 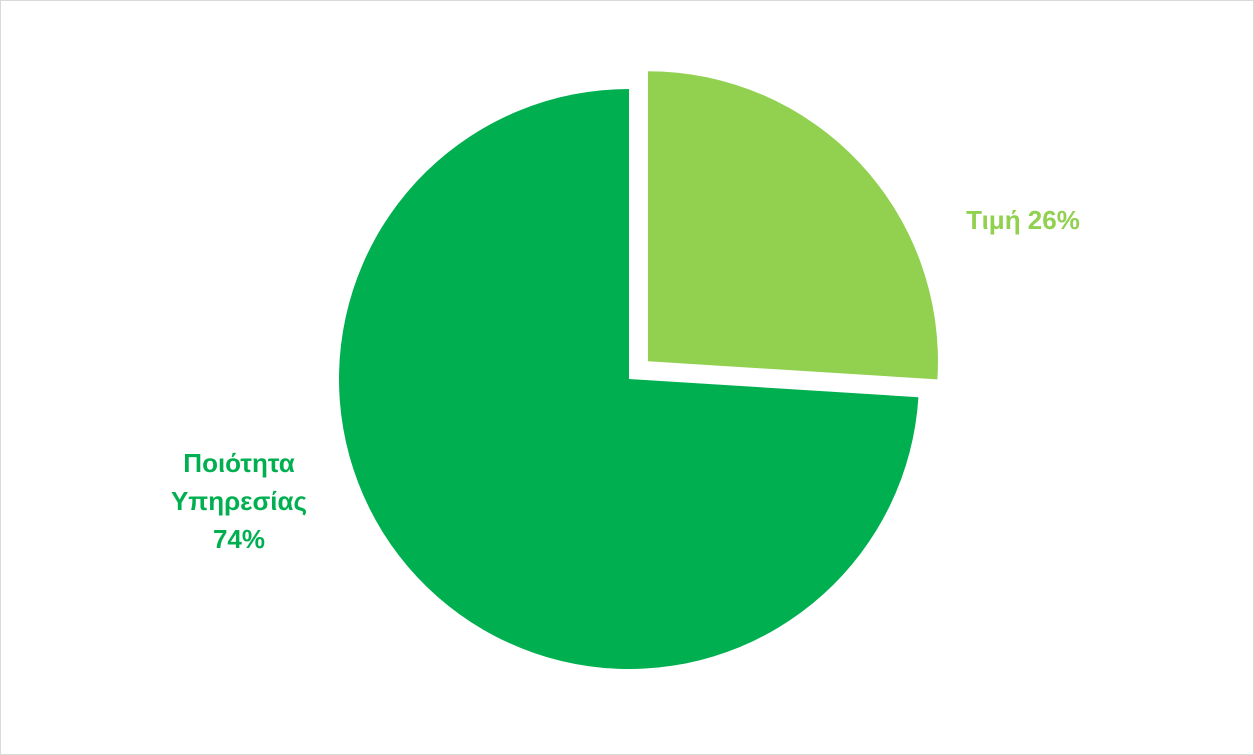 What do you see at coordinates (239, 539) in the screenshot?
I see `slice-label-line: 74%` at bounding box center [239, 539].